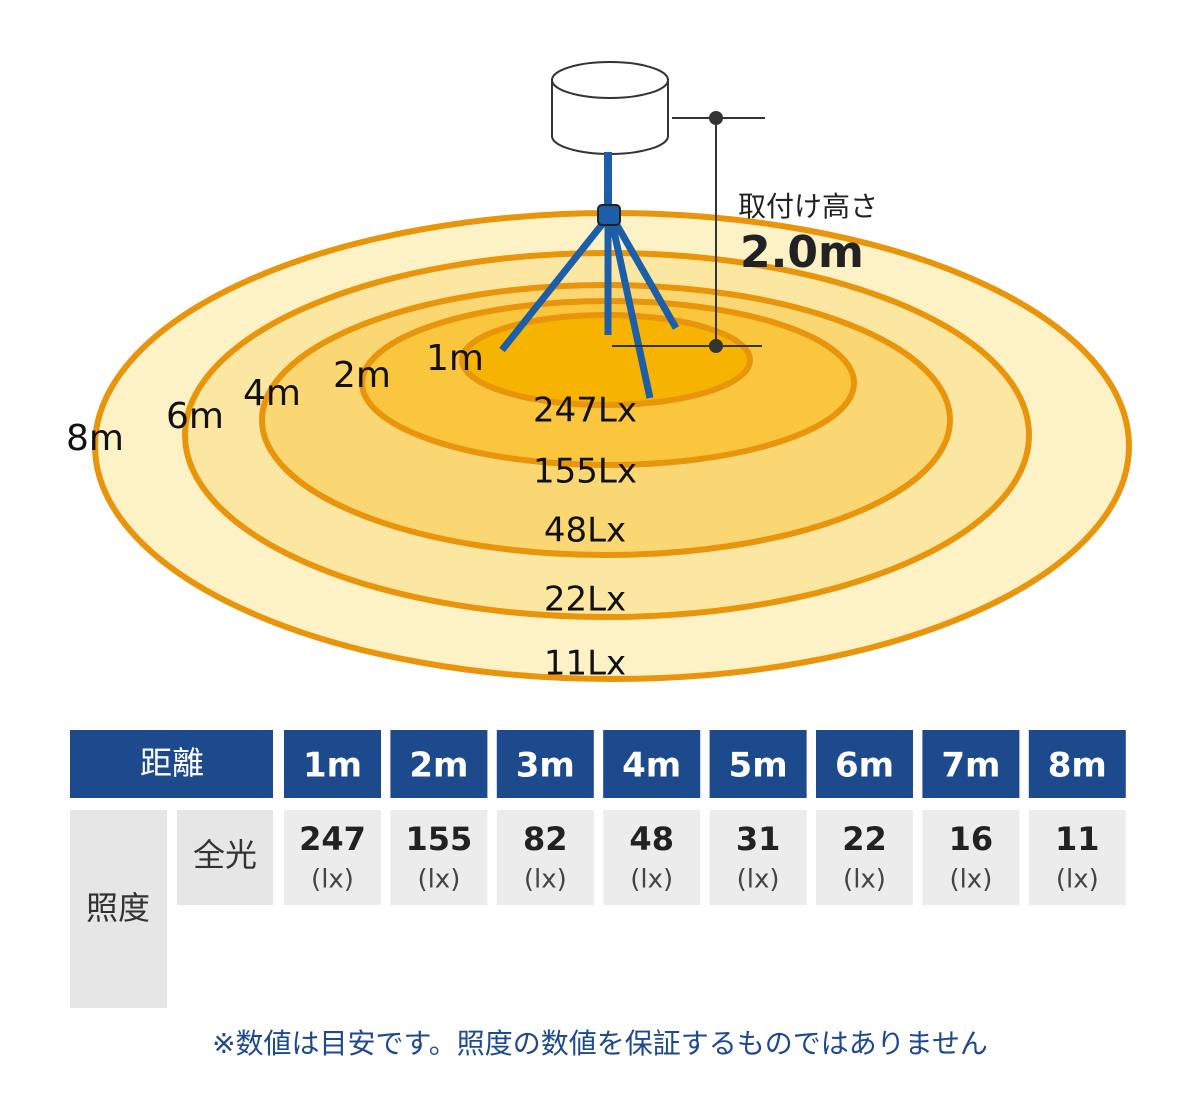  Describe the element at coordinates (332, 839) in the screenshot. I see `value: 247` at that location.